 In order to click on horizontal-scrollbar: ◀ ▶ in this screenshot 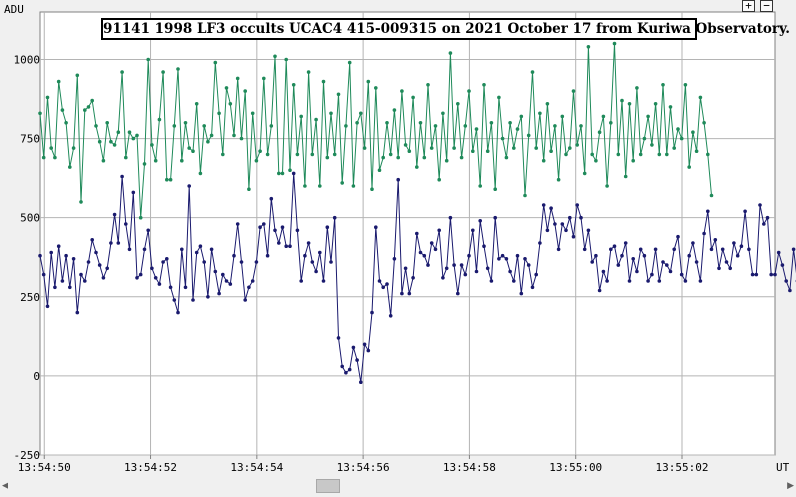, I will do `click(398, 487)`.